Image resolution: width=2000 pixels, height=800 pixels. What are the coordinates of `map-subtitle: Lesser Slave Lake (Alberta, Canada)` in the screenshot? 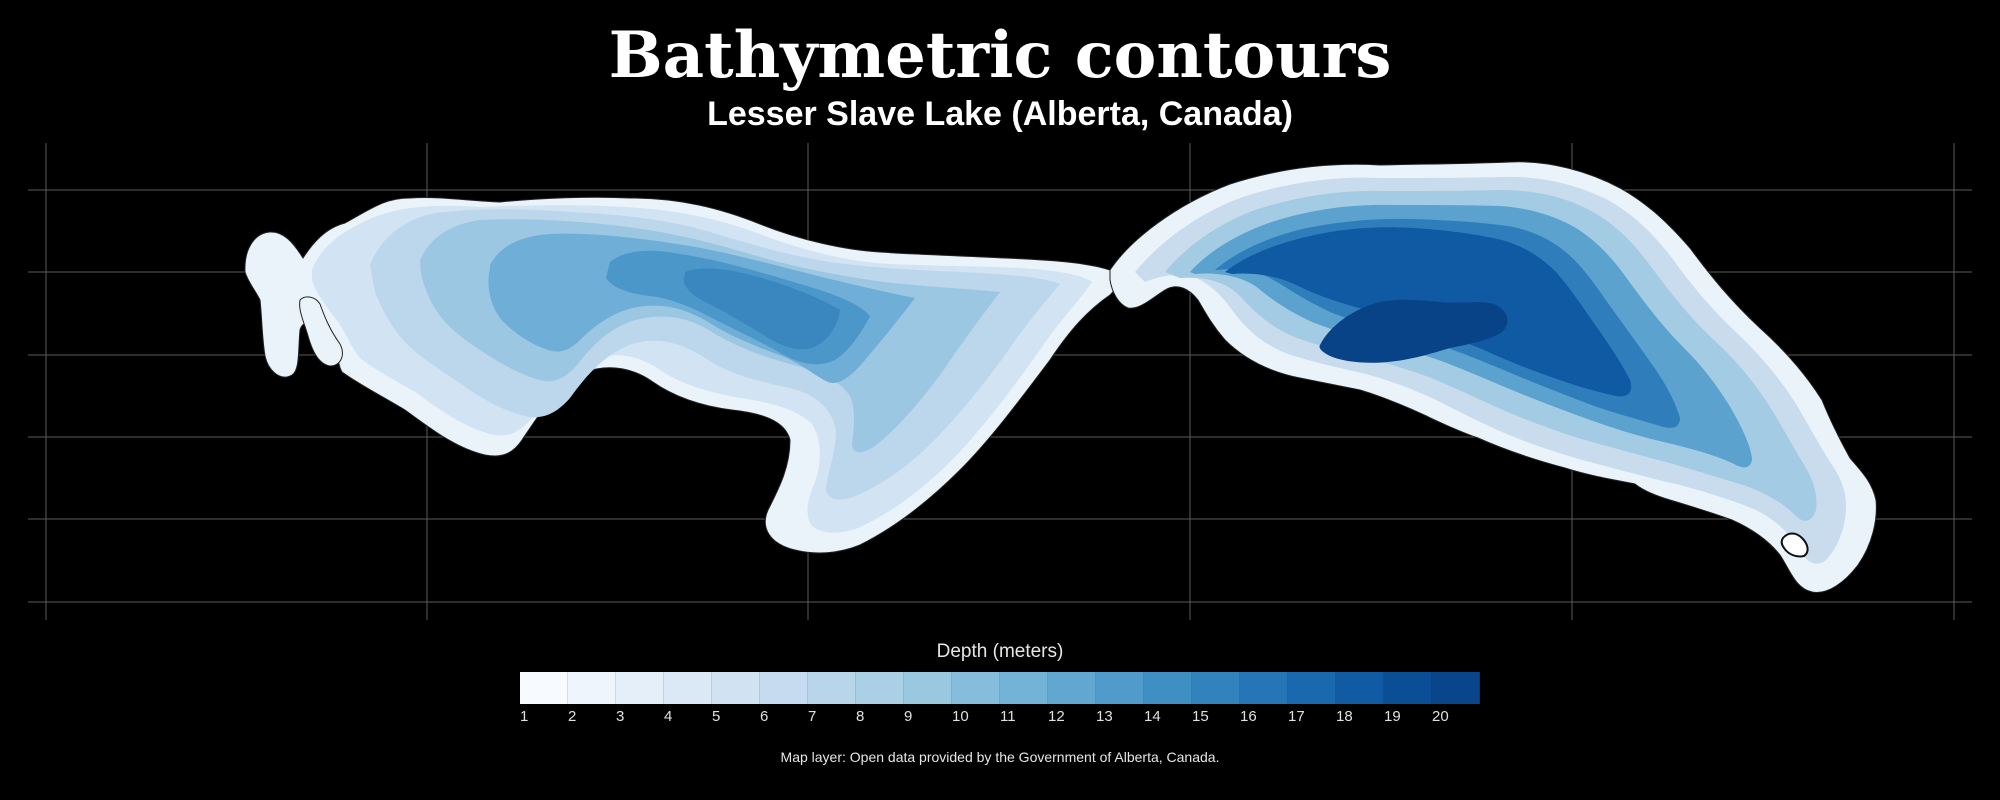 It's located at (1000, 114).